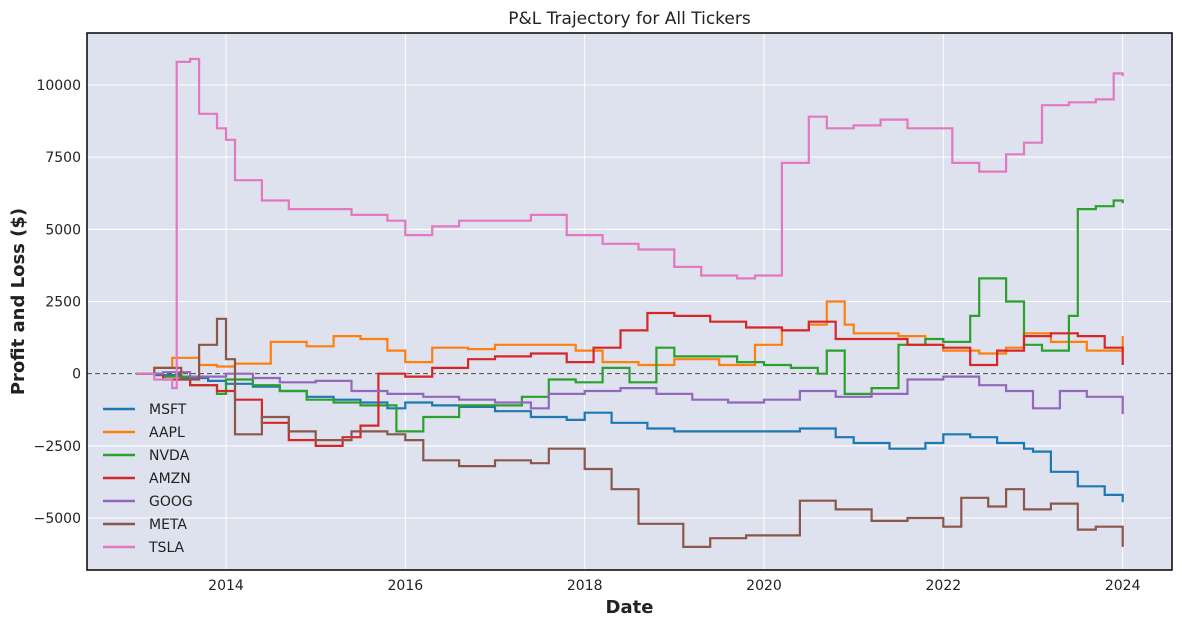  I want to click on y-axis-ticks: −5000 −2500 0 2500 5000 7500 10000, so click(57, 302).